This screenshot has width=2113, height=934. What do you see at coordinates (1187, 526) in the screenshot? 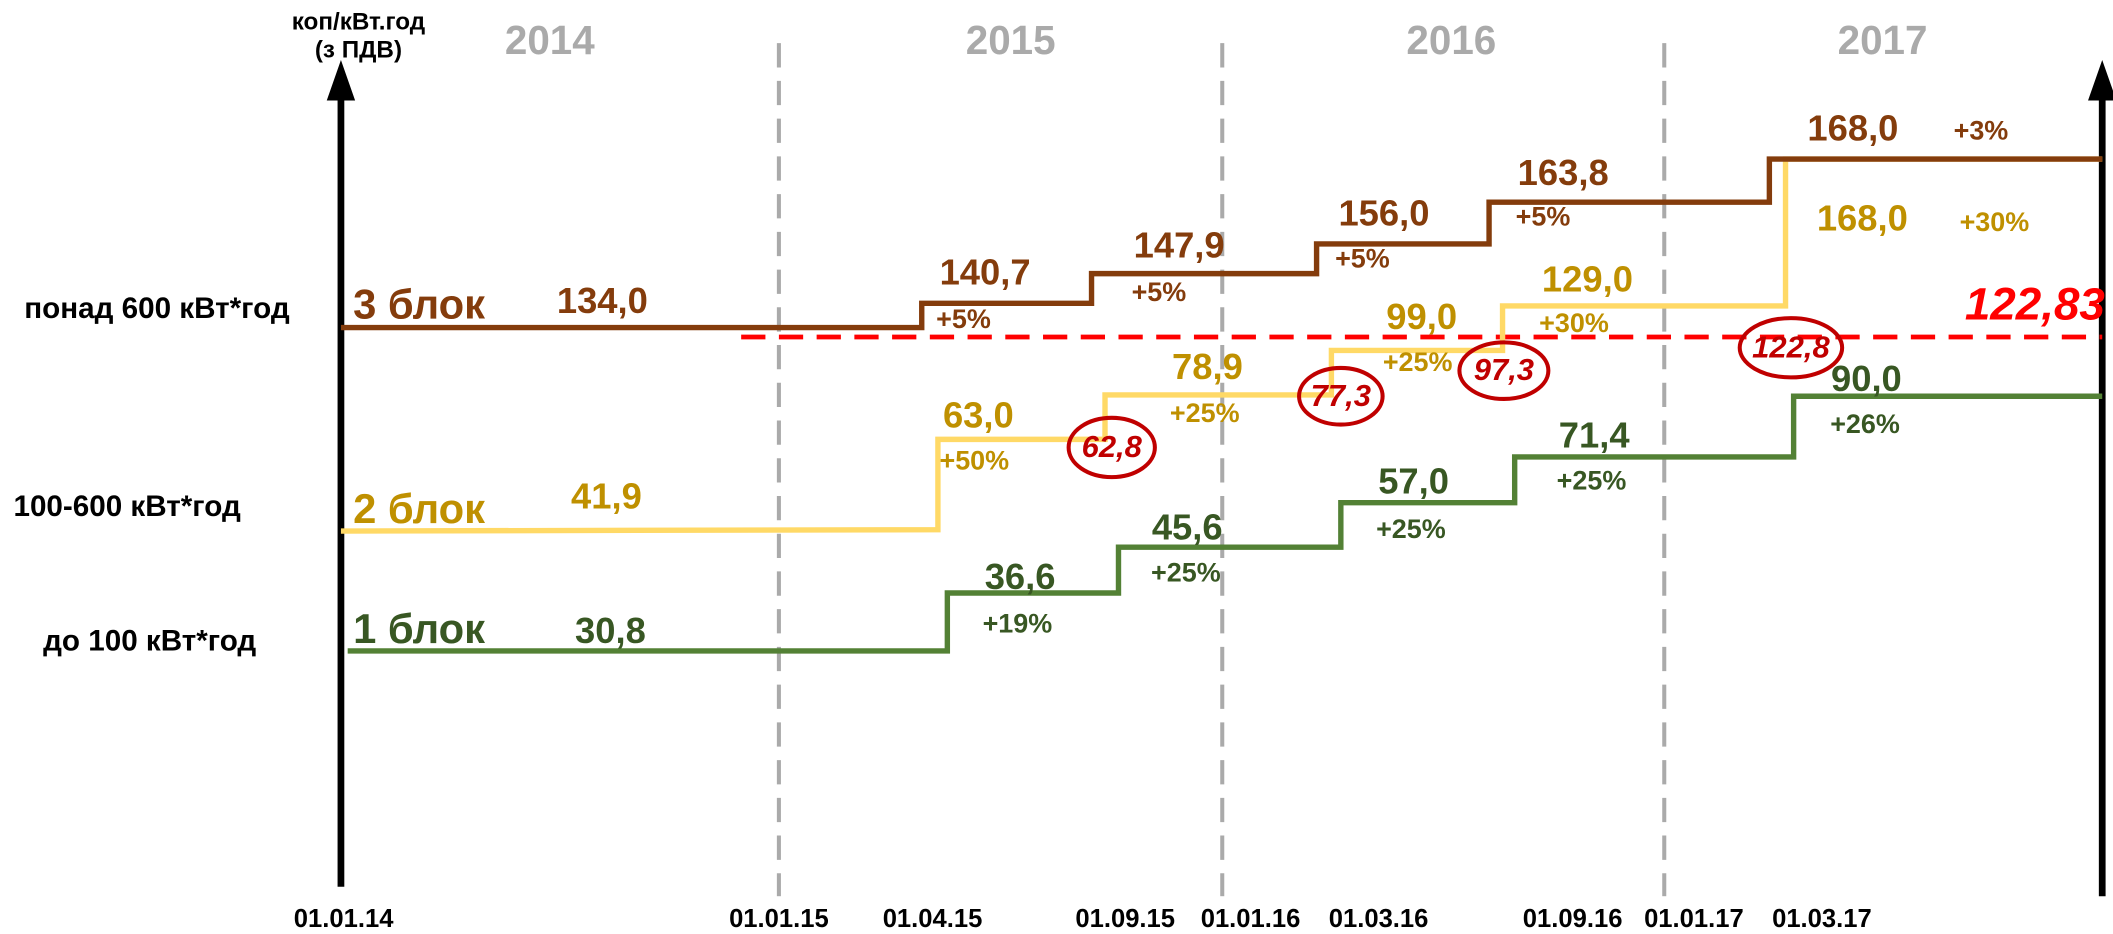
I see `step-value: 45,6` at bounding box center [1187, 526].